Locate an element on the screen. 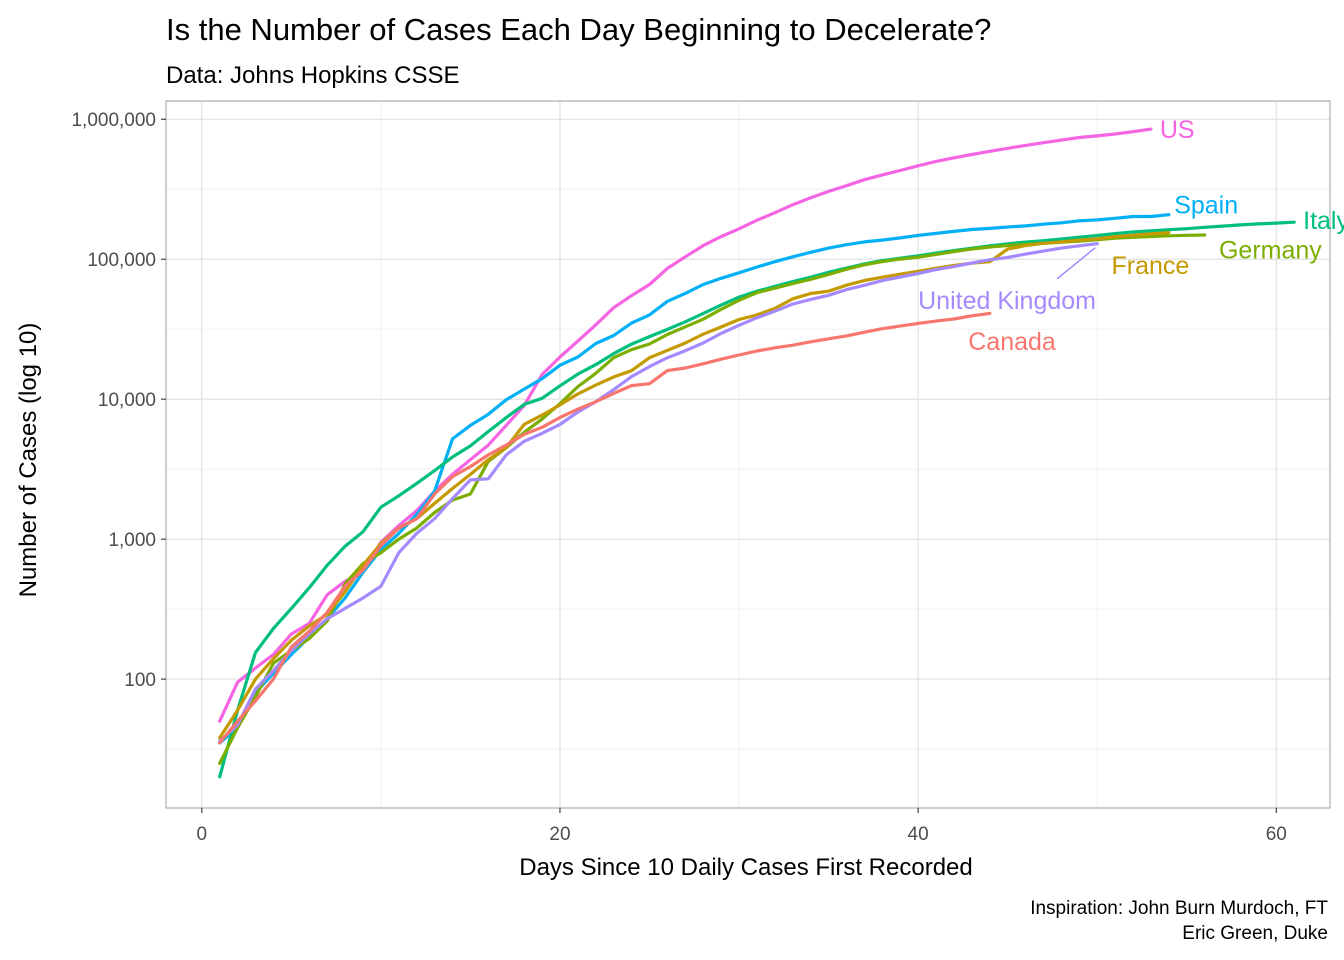 The height and width of the screenshot is (960, 1344). y-tick-label: 1,000,000 is located at coordinates (113, 120).